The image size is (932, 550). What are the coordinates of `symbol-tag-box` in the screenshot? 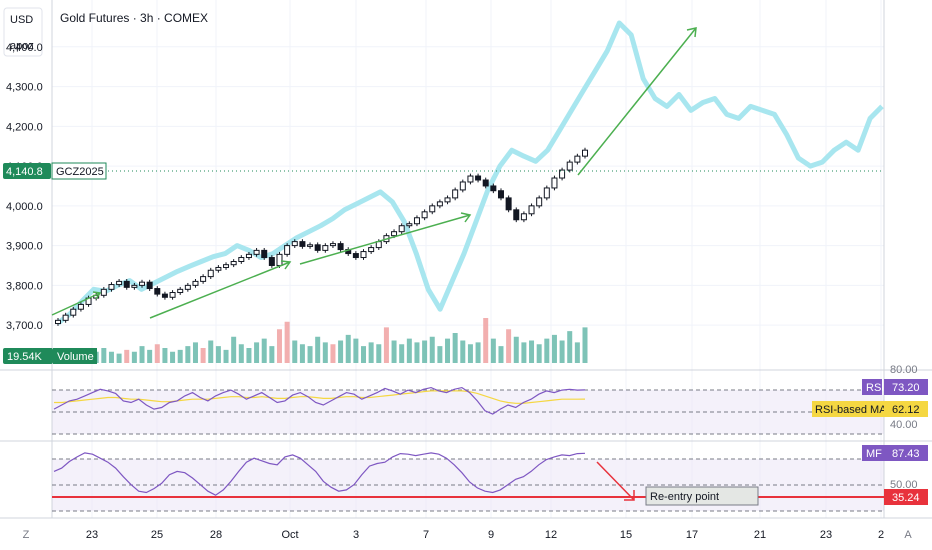 It's located at (79, 171).